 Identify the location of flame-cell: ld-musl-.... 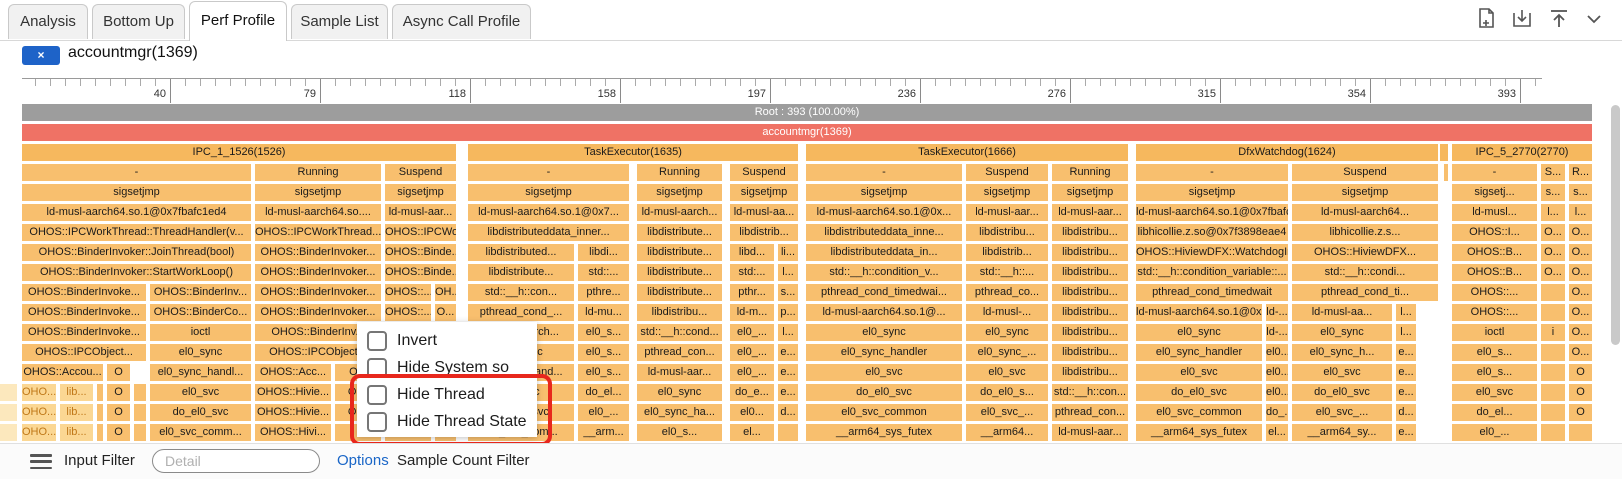
(1007, 312).